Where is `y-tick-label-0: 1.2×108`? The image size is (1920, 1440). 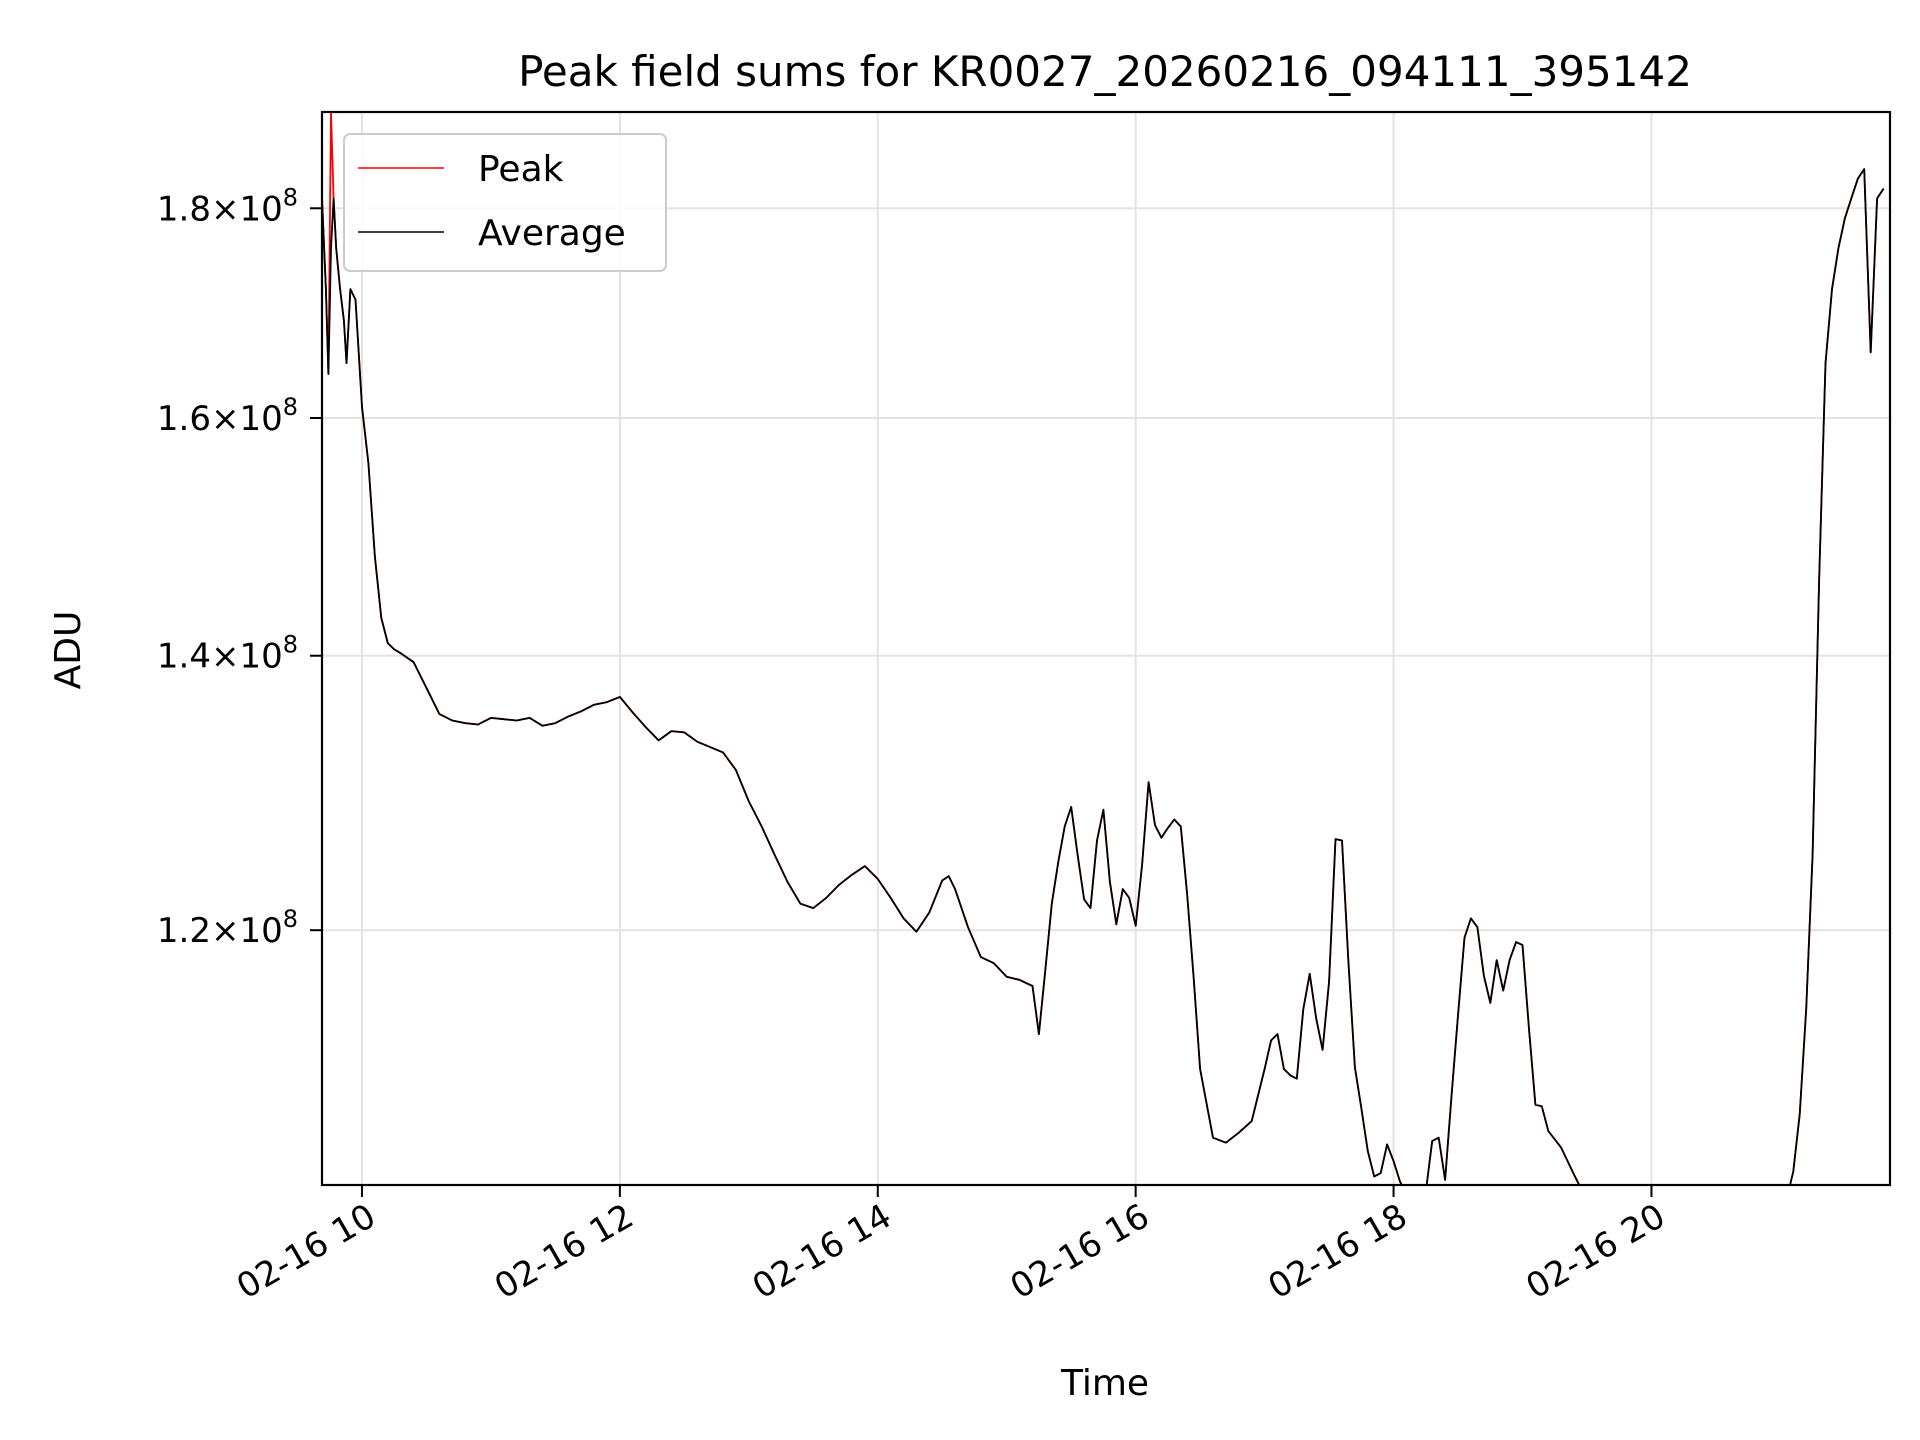
y-tick-label-0: 1.2×108 is located at coordinates (227, 928).